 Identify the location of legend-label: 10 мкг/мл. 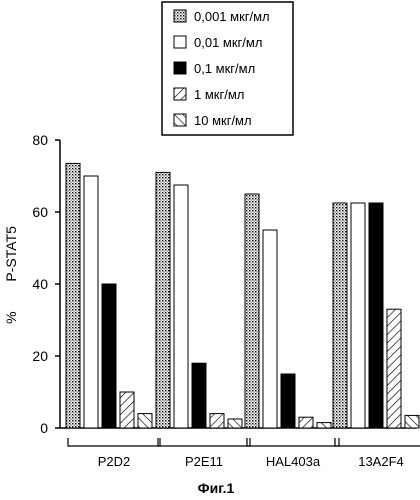
(223, 120).